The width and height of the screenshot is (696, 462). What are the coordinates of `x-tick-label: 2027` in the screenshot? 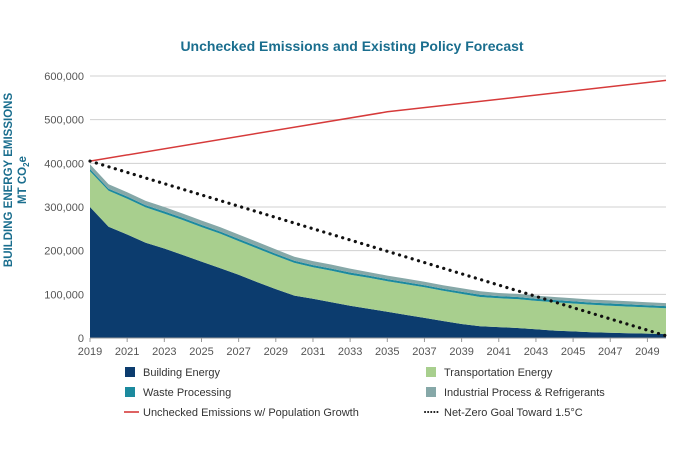 It's located at (238, 352).